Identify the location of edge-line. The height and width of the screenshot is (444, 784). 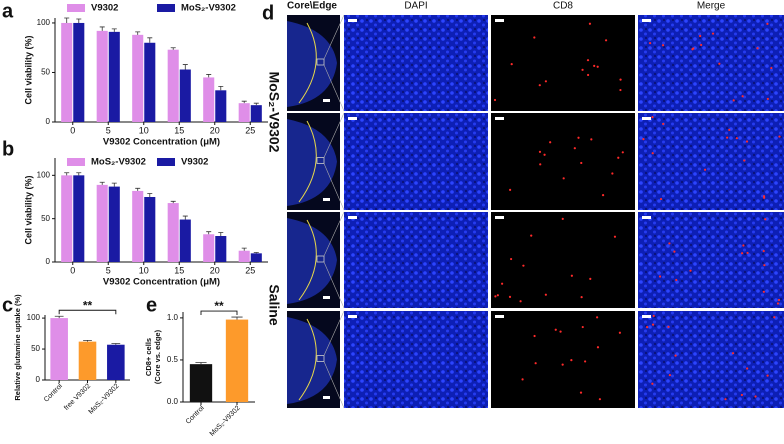
(307, 260).